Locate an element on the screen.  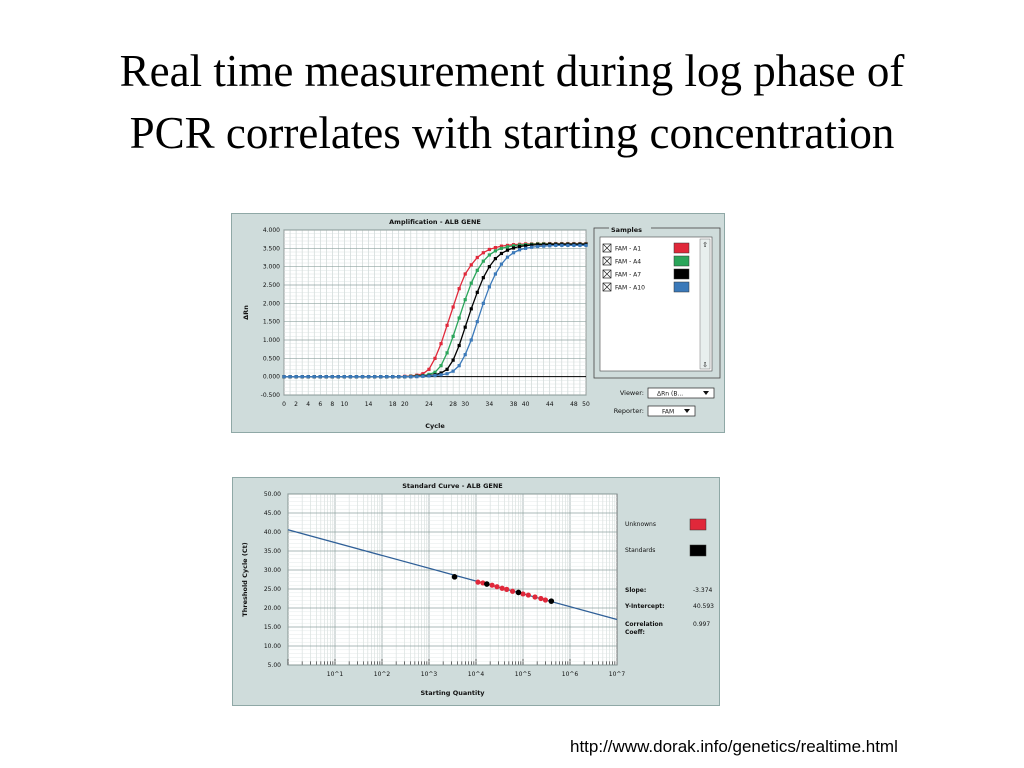
stat-value: 0.997 is located at coordinates (701, 624).